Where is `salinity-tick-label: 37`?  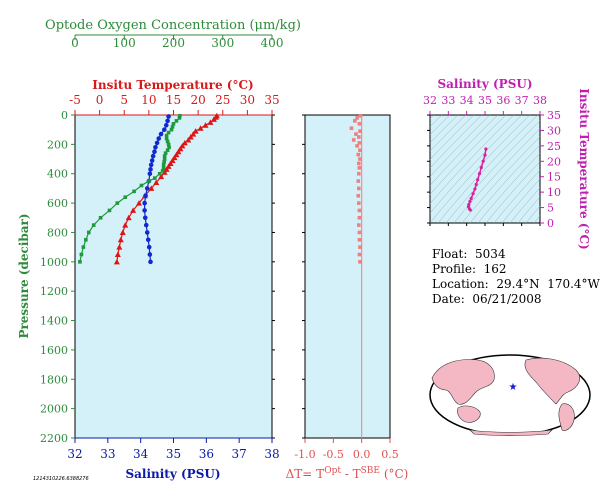
salinity-tick-label: 37 is located at coordinates (239, 454).